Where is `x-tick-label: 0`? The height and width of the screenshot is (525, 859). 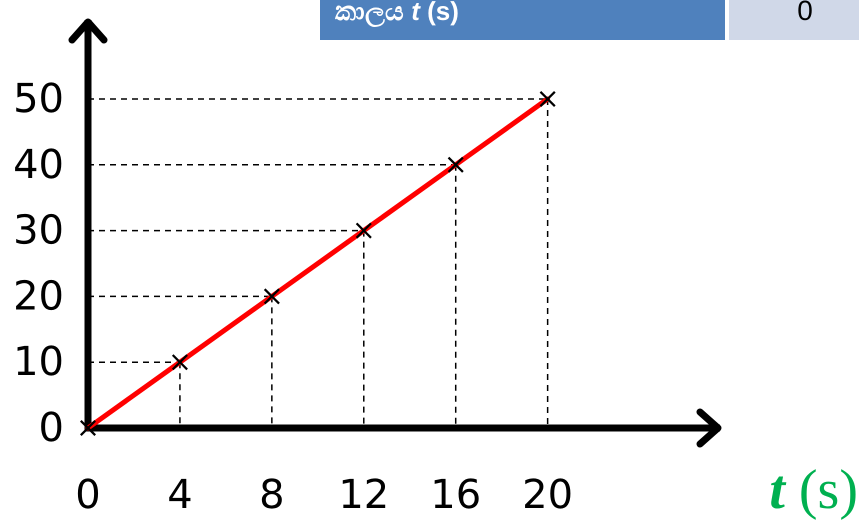
x-tick-label: 0 is located at coordinates (88, 495).